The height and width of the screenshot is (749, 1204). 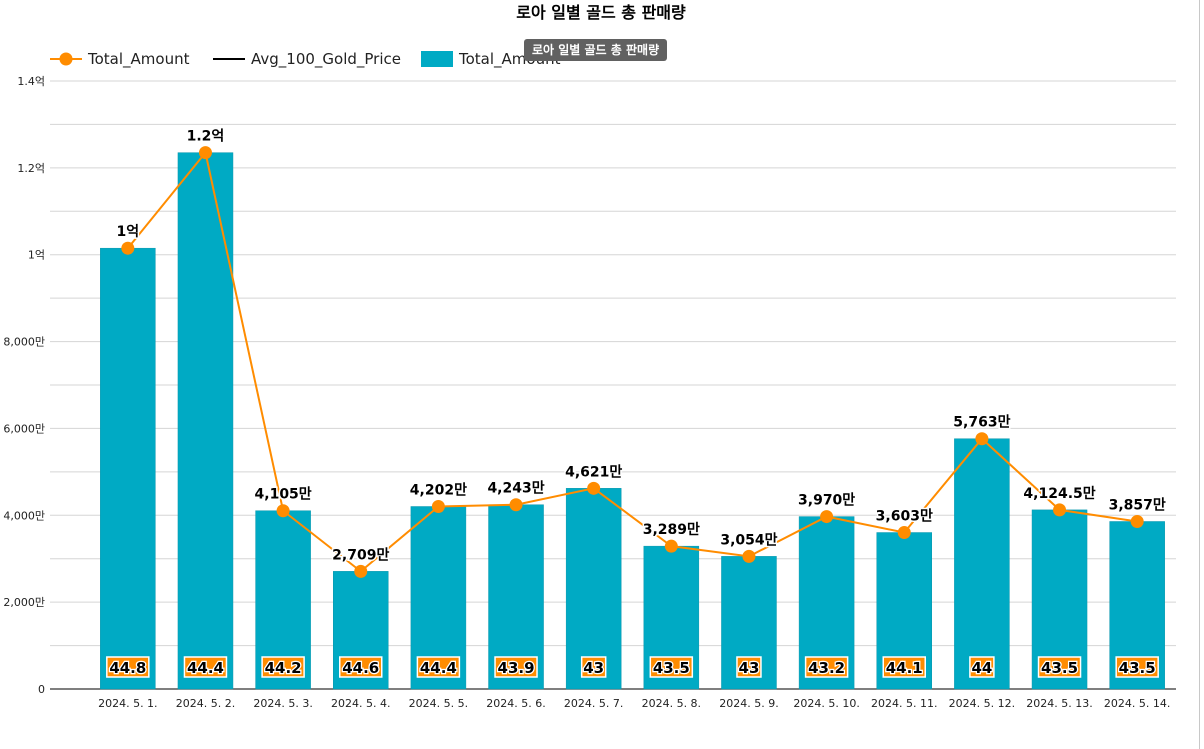 I want to click on y-tick-label: 1.2억, so click(x=31, y=168).